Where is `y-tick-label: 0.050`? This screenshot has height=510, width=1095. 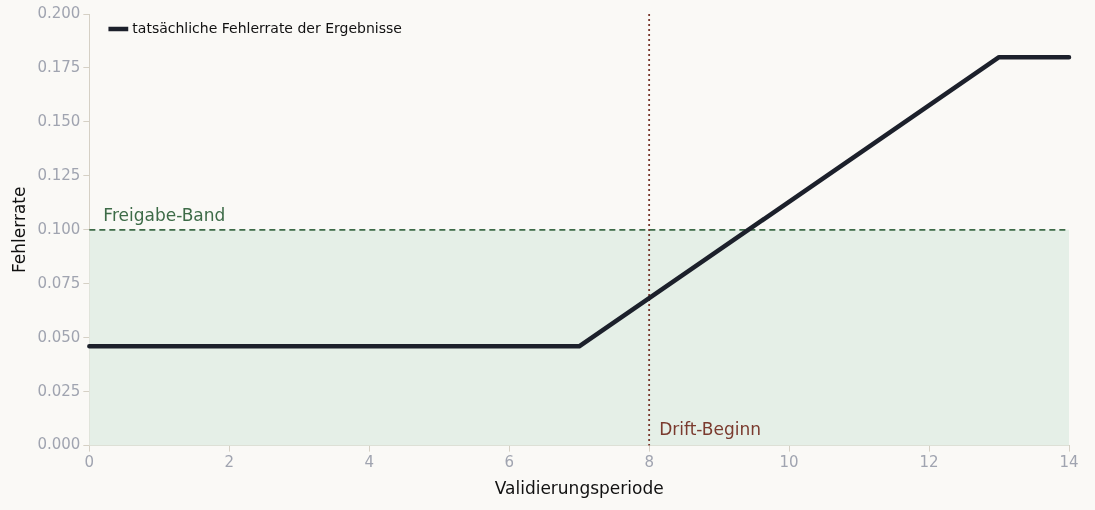 y-tick-label: 0.050 is located at coordinates (59, 336).